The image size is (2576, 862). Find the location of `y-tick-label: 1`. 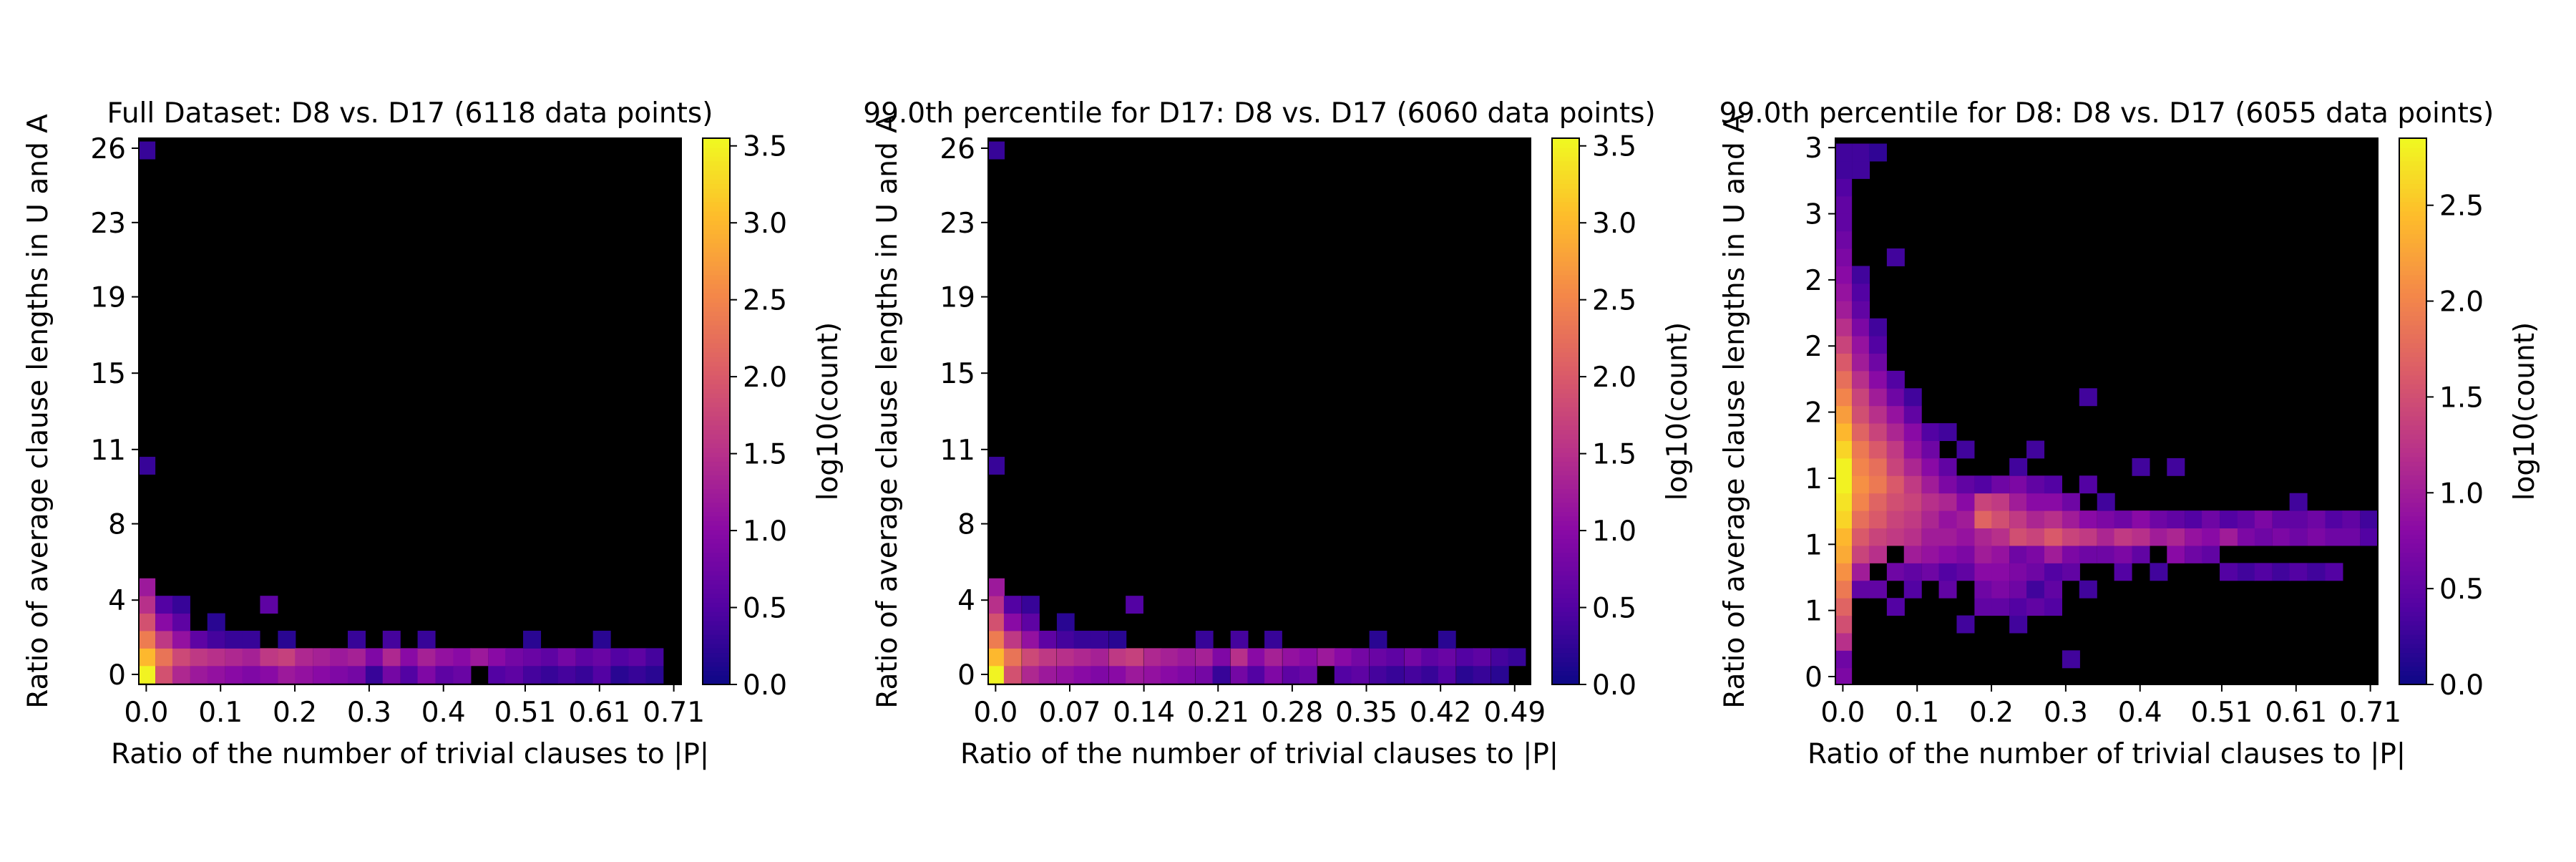

y-tick-label: 1 is located at coordinates (1814, 545).